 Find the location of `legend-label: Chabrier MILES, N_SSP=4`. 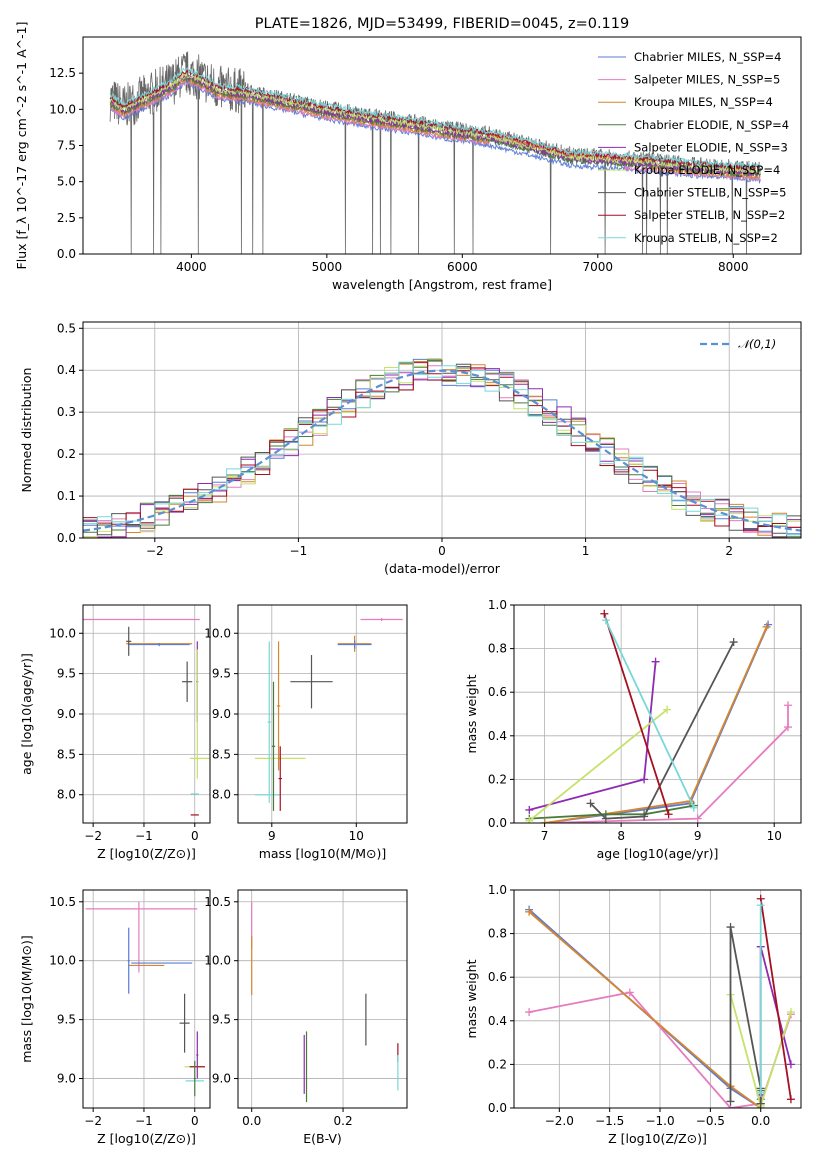

legend-label: Chabrier MILES, N_SSP=4 is located at coordinates (707, 57).